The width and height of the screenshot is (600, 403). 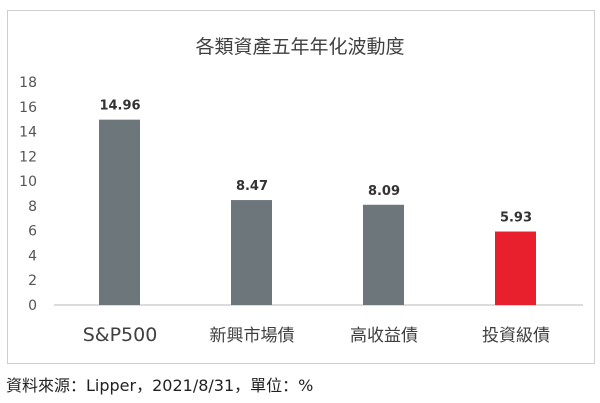 I want to click on x-tick-label: 投資級債, so click(x=516, y=336).